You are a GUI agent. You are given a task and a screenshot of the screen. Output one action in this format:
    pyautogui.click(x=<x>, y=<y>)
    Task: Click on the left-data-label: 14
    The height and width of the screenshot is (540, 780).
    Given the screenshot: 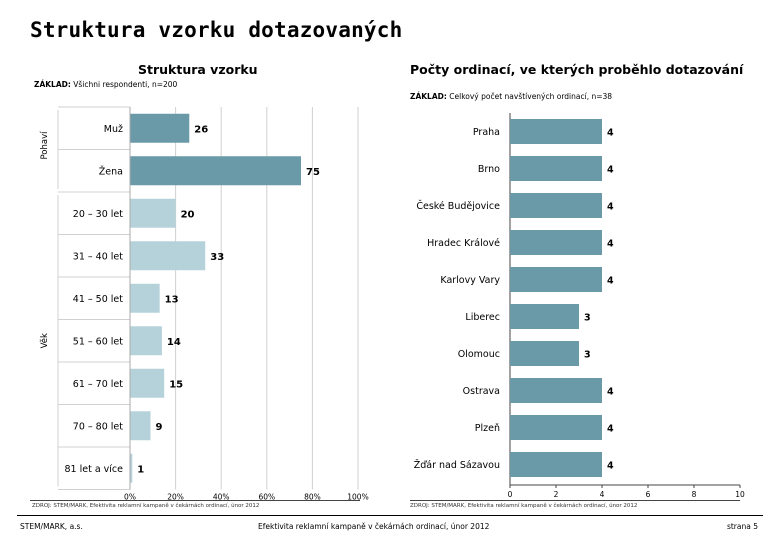 What is the action you would take?
    pyautogui.click(x=174, y=342)
    